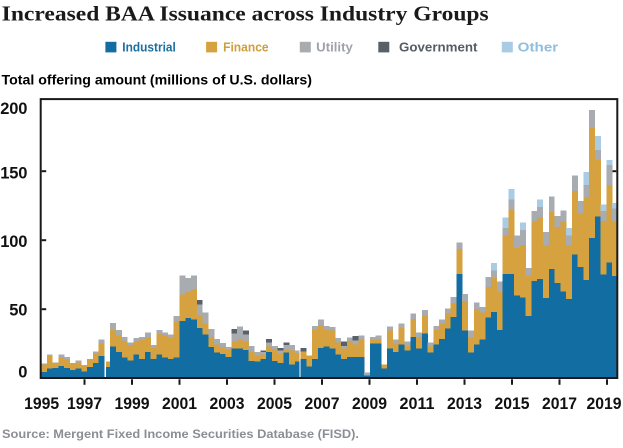 This screenshot has width=623, height=448. I want to click on svg-text: 200, so click(13, 109).